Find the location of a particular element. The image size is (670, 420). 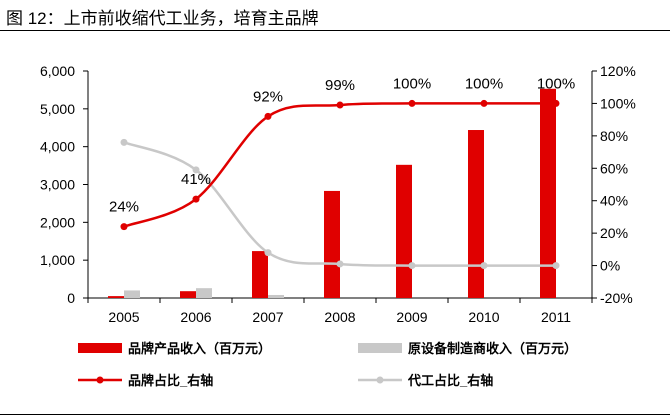

figure-title: 图 12：上市前收缩代工业务，培育主品牌 is located at coordinates (162, 18).